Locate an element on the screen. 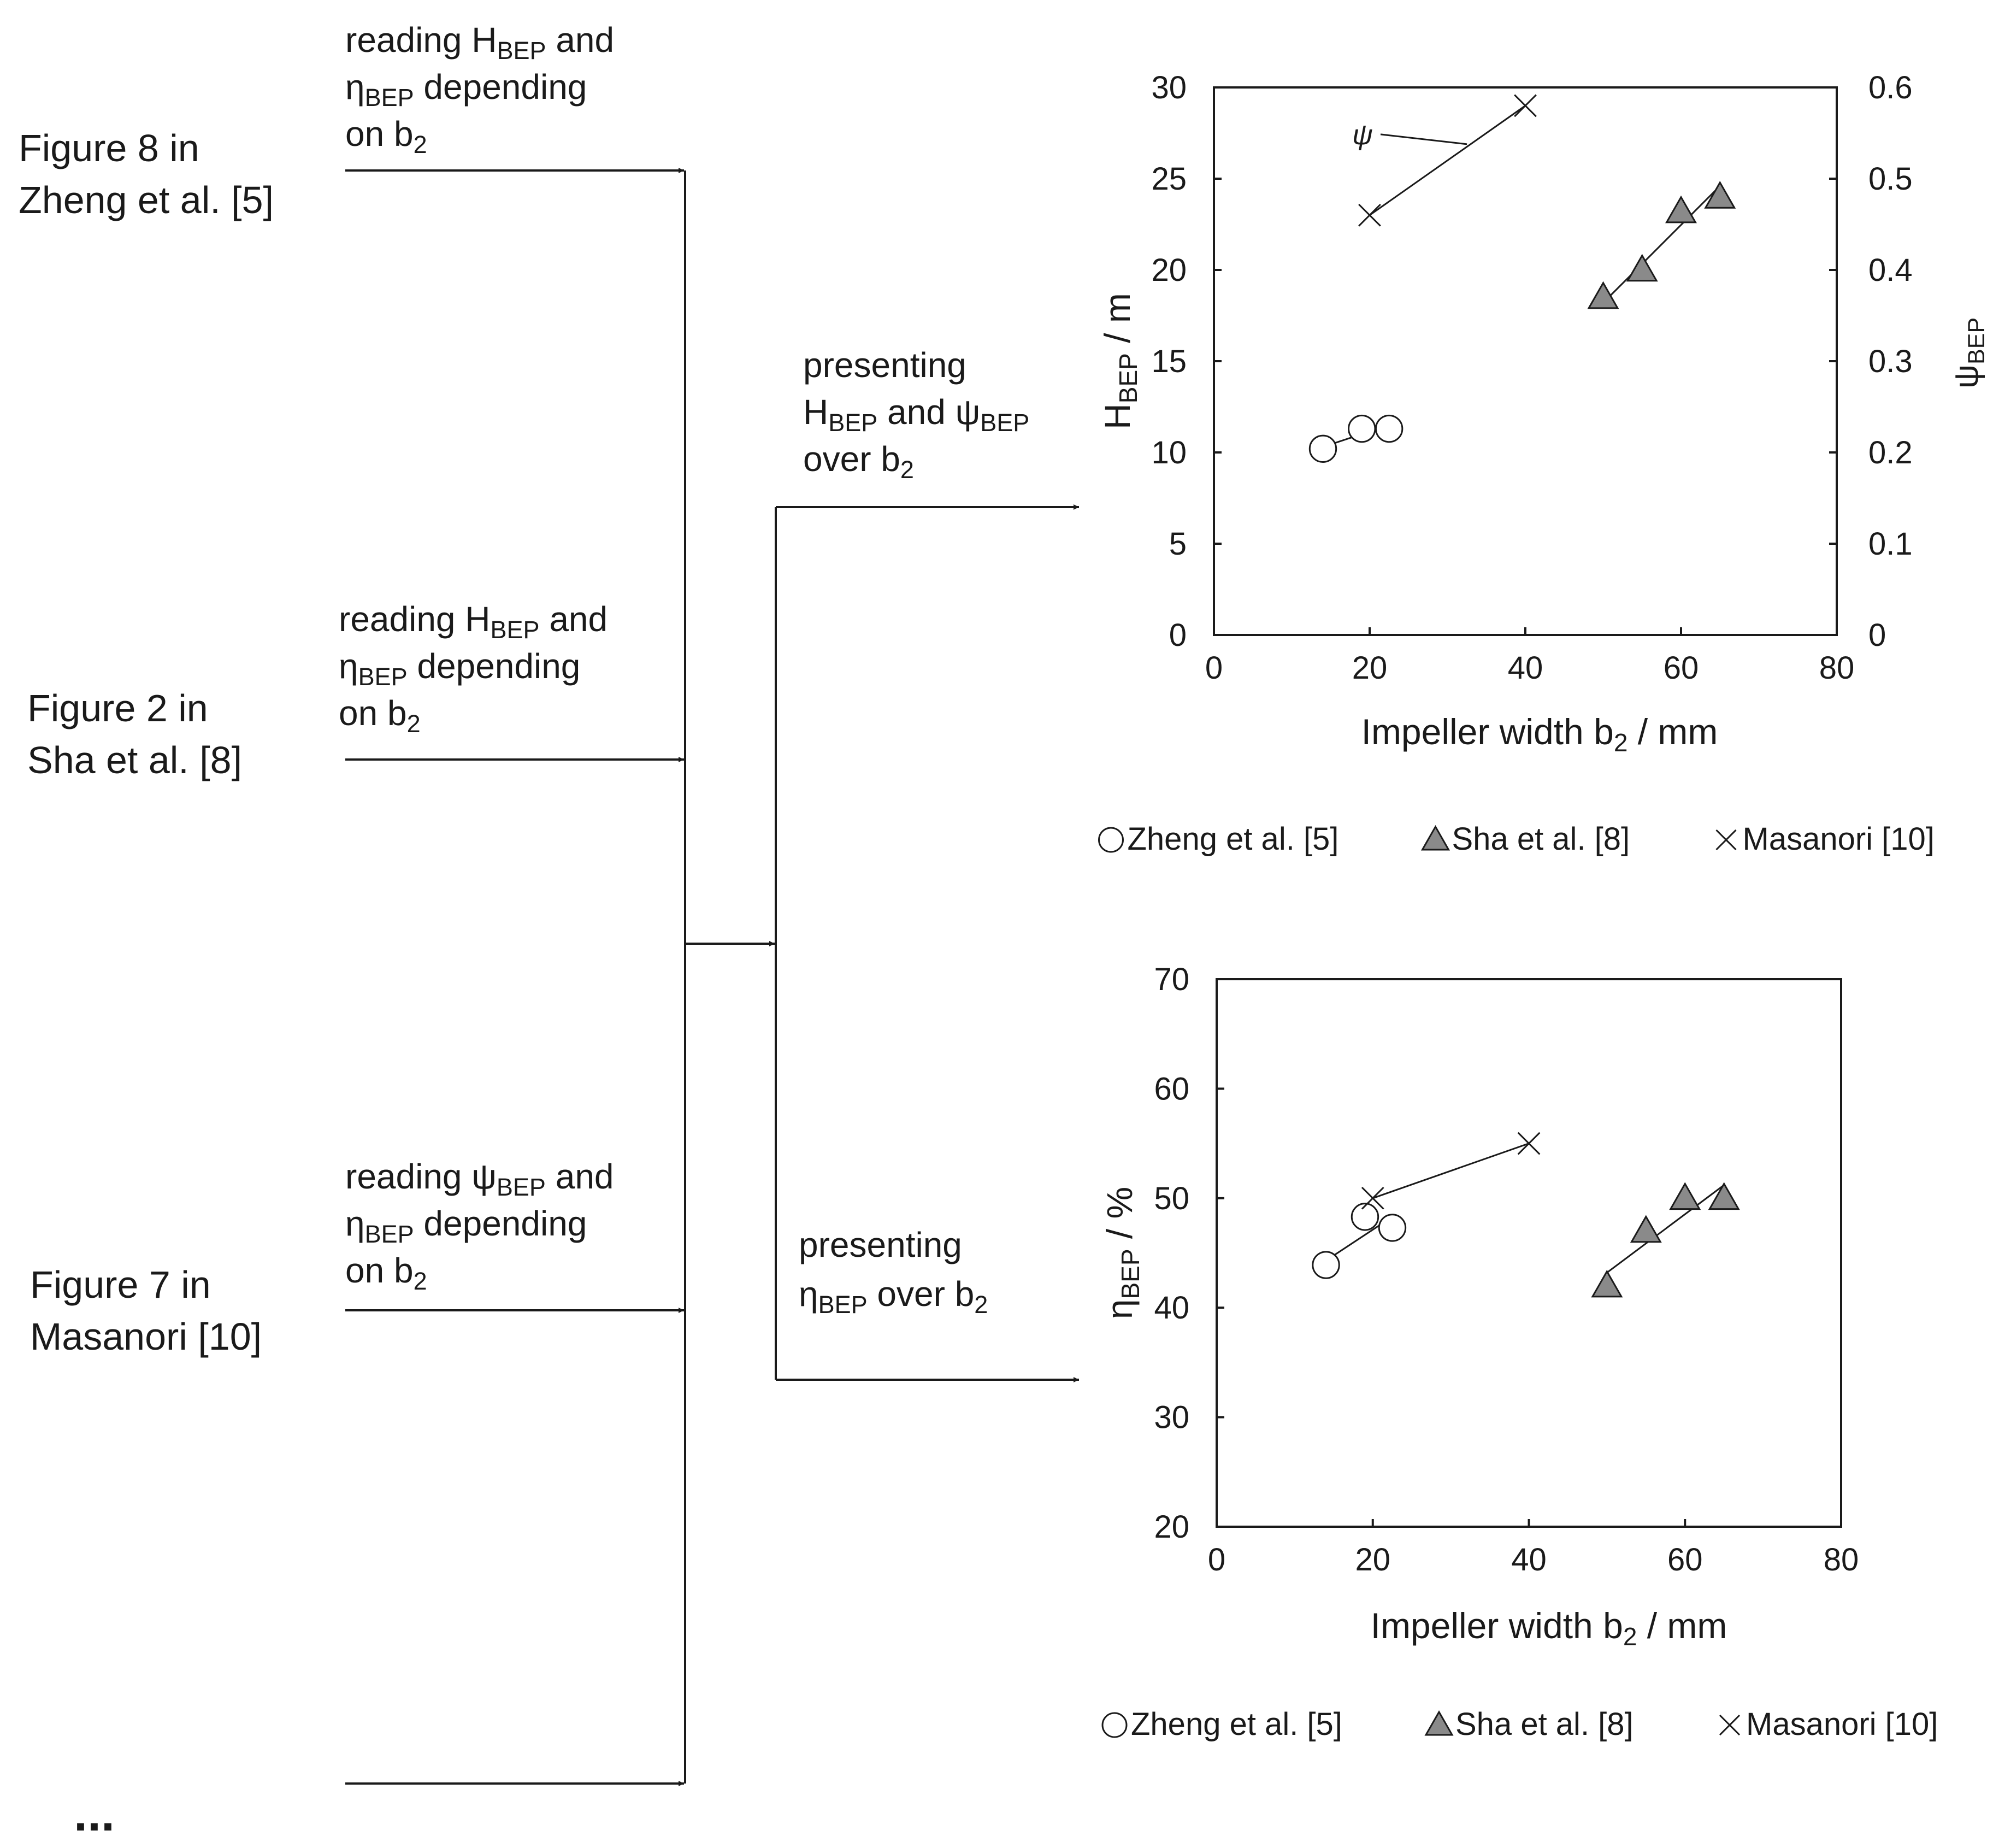 This screenshot has height=1848, width=1999. source-label-sha: Figure 2 in Sha et al. [8] is located at coordinates (134, 734).